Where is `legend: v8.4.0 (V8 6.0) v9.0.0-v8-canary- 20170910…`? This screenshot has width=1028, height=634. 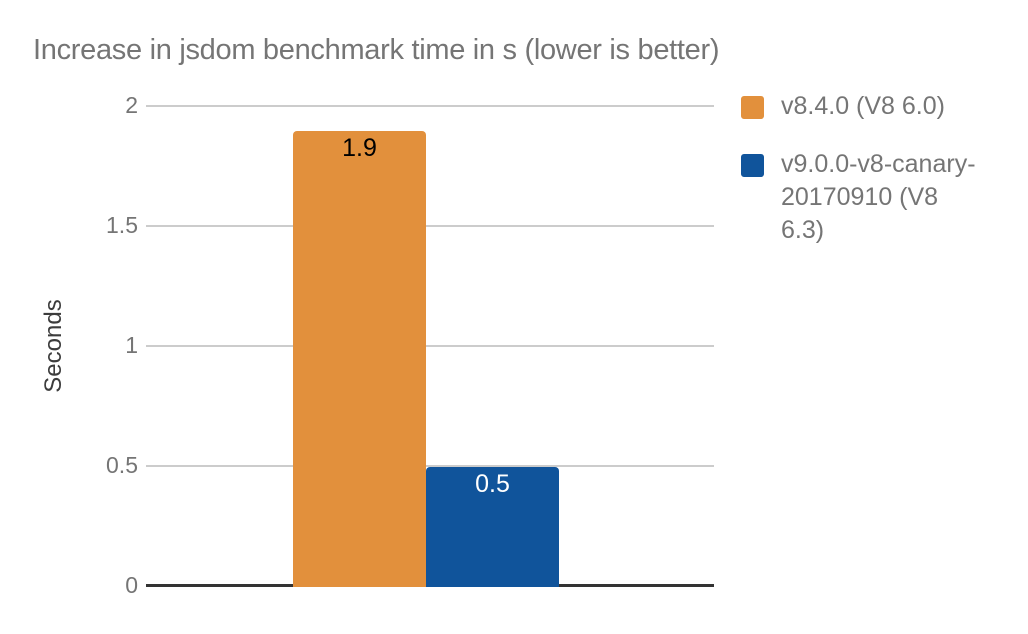
legend: v8.4.0 (V8 6.0) v9.0.0-v8-canary- 20170910… is located at coordinates (881, 184).